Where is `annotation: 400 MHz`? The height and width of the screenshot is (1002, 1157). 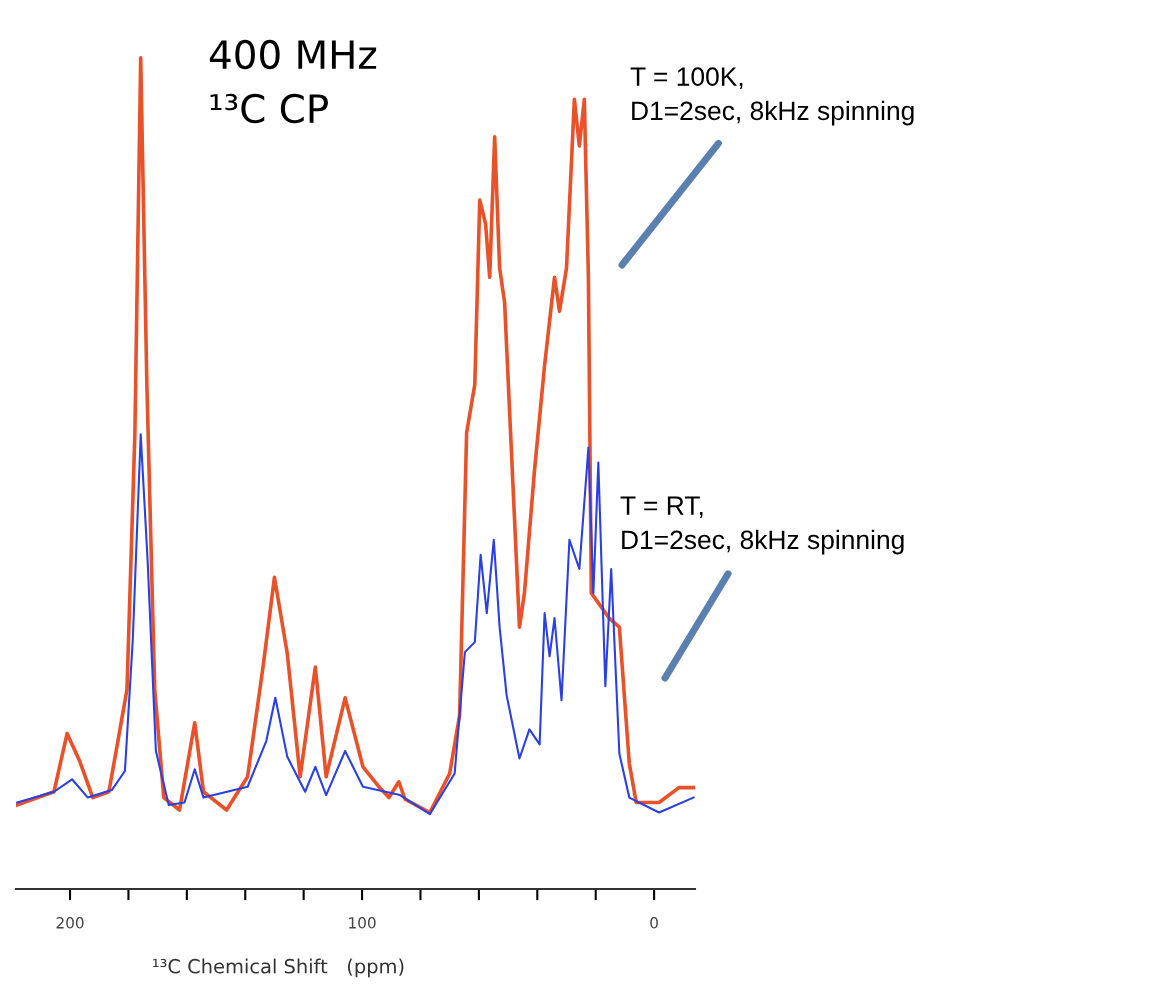
annotation: 400 MHz is located at coordinates (293, 54).